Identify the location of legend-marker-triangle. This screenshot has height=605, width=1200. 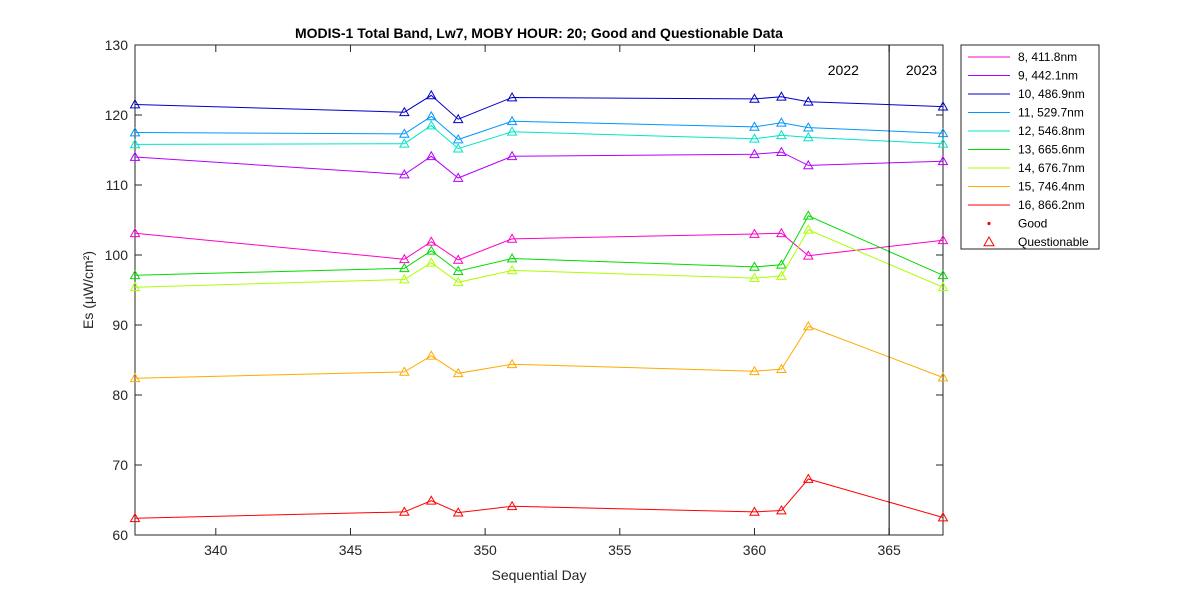
(989, 241).